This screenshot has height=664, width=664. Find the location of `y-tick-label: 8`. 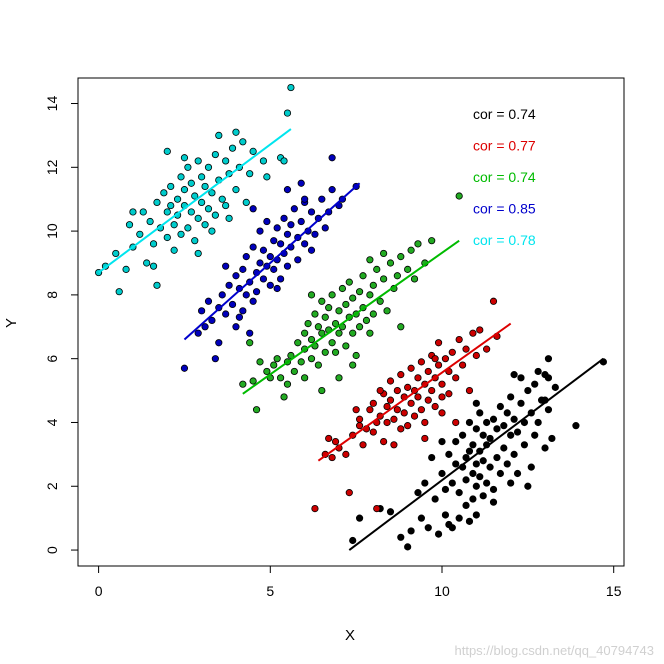

y-tick-label: 8 is located at coordinates (52, 295).